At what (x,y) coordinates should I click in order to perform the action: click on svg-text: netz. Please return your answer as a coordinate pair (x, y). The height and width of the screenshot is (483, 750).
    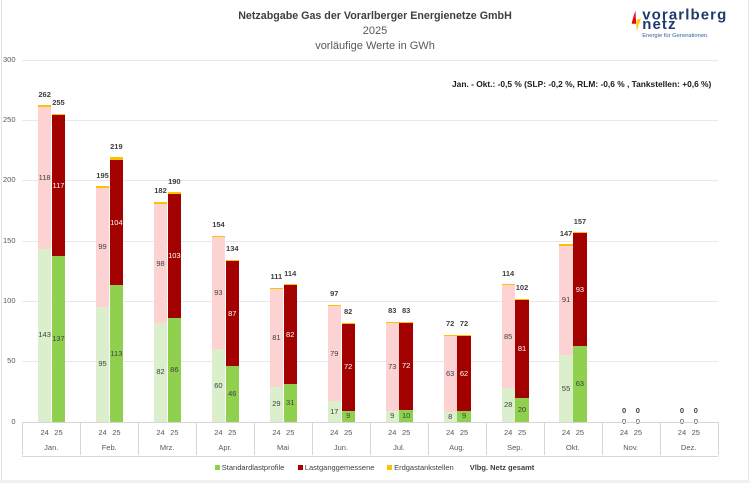
    Looking at the image, I should click on (659, 24).